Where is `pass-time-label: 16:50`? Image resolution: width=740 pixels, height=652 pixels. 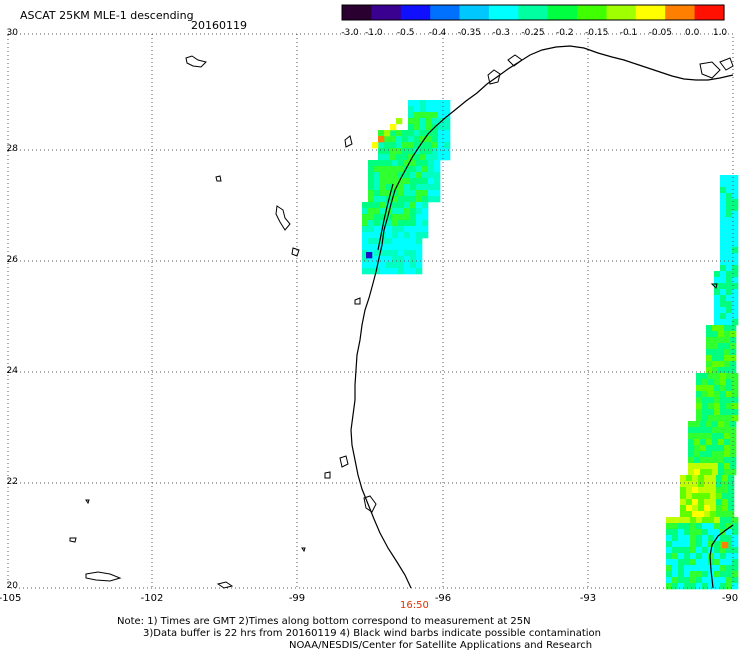
pass-time-label: 16:50 is located at coordinates (414, 605).